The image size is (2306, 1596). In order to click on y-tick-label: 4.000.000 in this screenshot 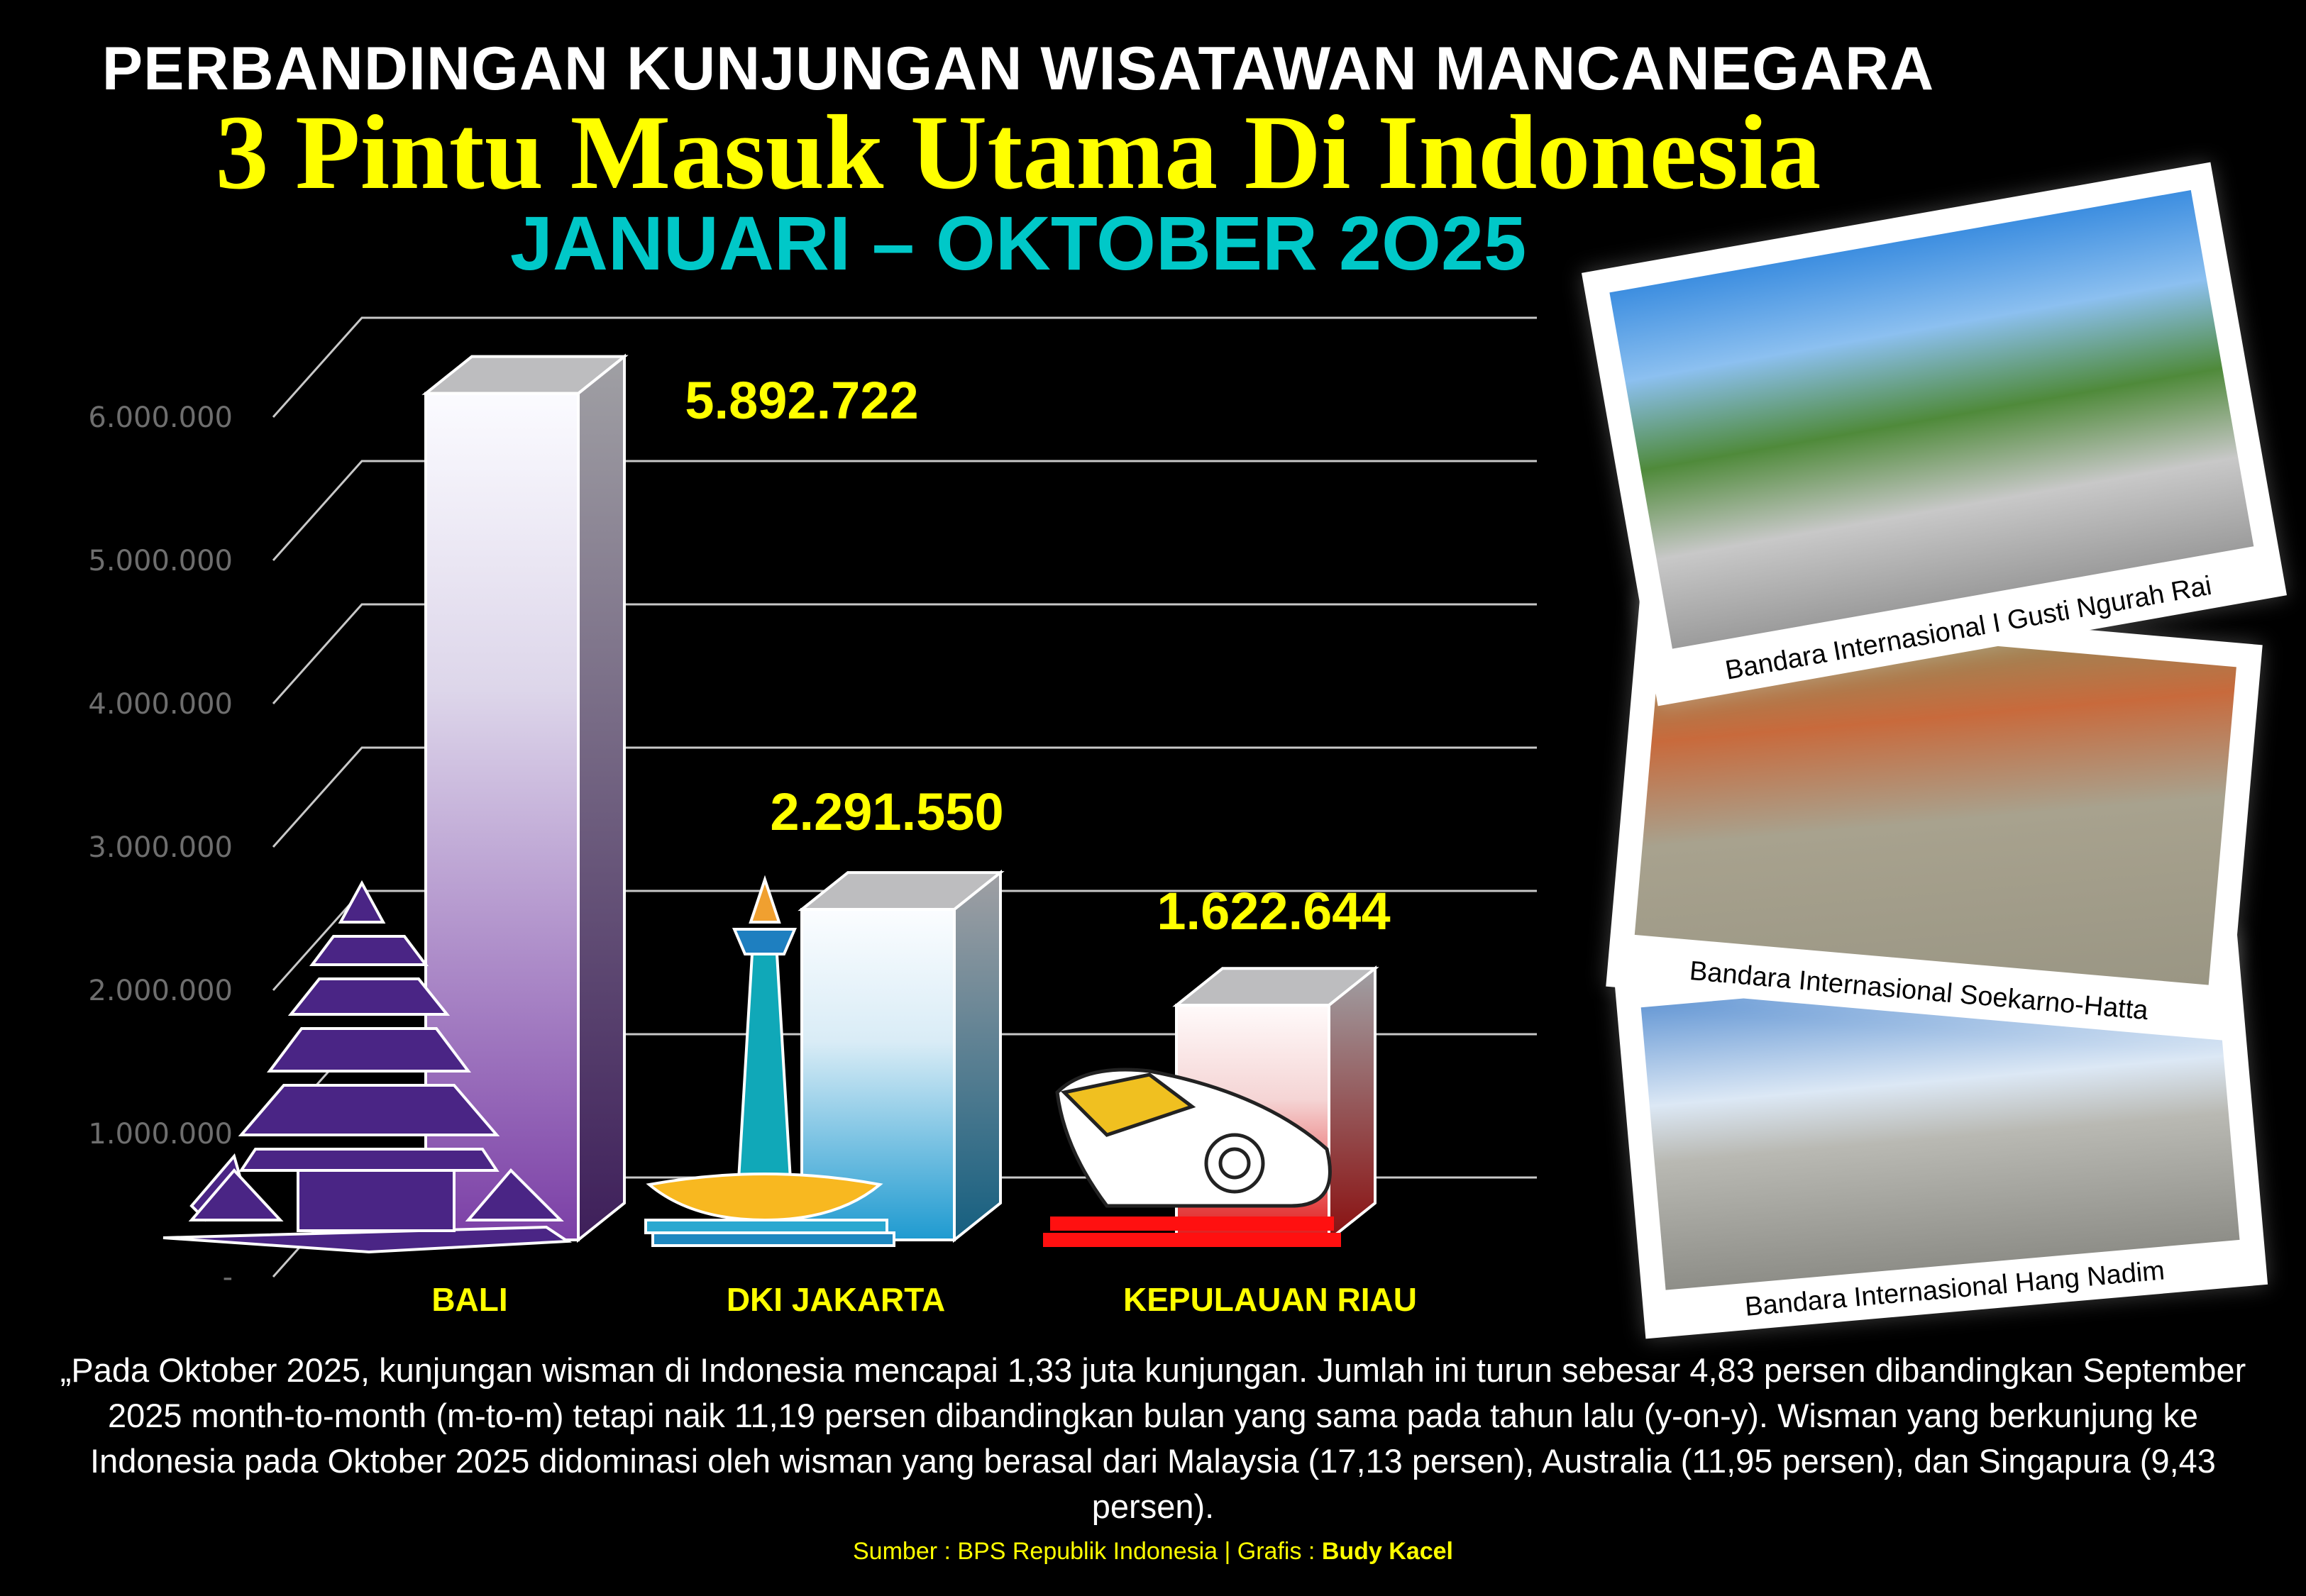, I will do `click(160, 704)`.